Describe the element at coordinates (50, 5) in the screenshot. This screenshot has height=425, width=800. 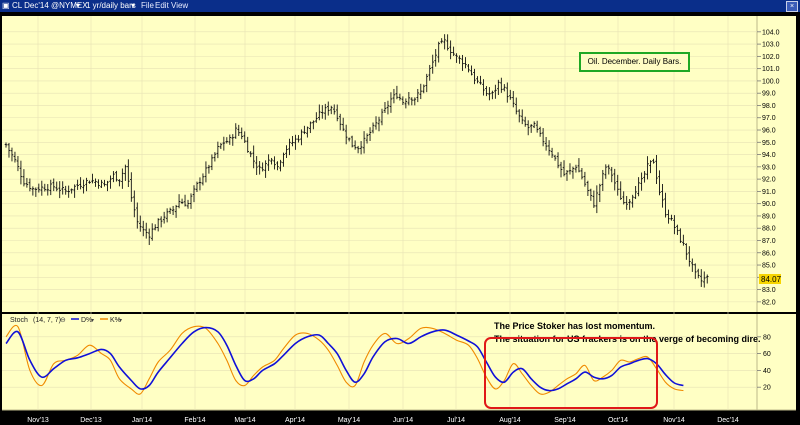
I see `symbol-label: CL Dec'14 @NYMEX` at that location.